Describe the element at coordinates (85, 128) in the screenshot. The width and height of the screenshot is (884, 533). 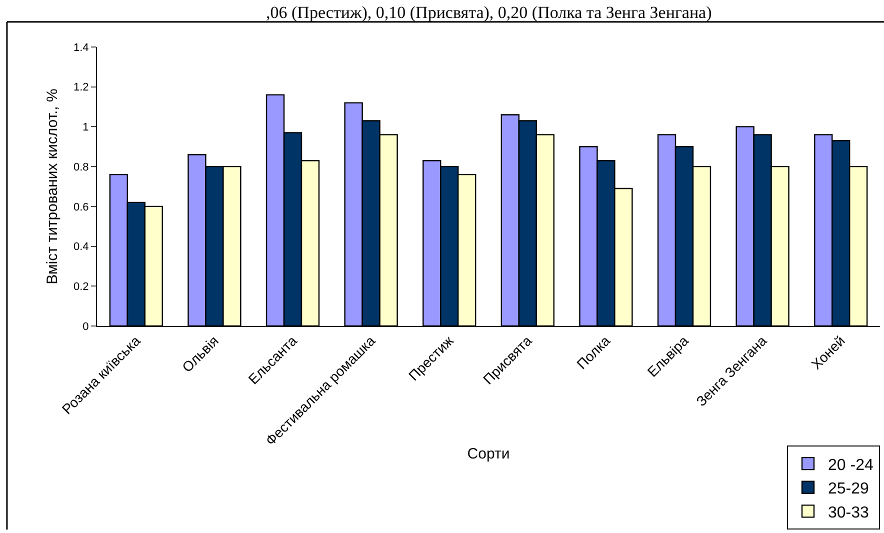
I see `y-tick-label: 1` at that location.